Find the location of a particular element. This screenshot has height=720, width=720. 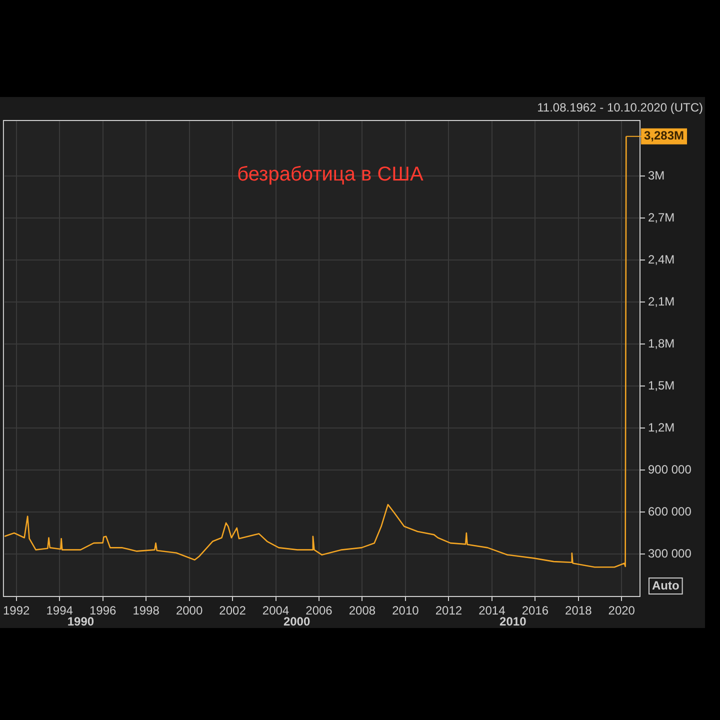

y-tick-label: 2,7M is located at coordinates (661, 217).